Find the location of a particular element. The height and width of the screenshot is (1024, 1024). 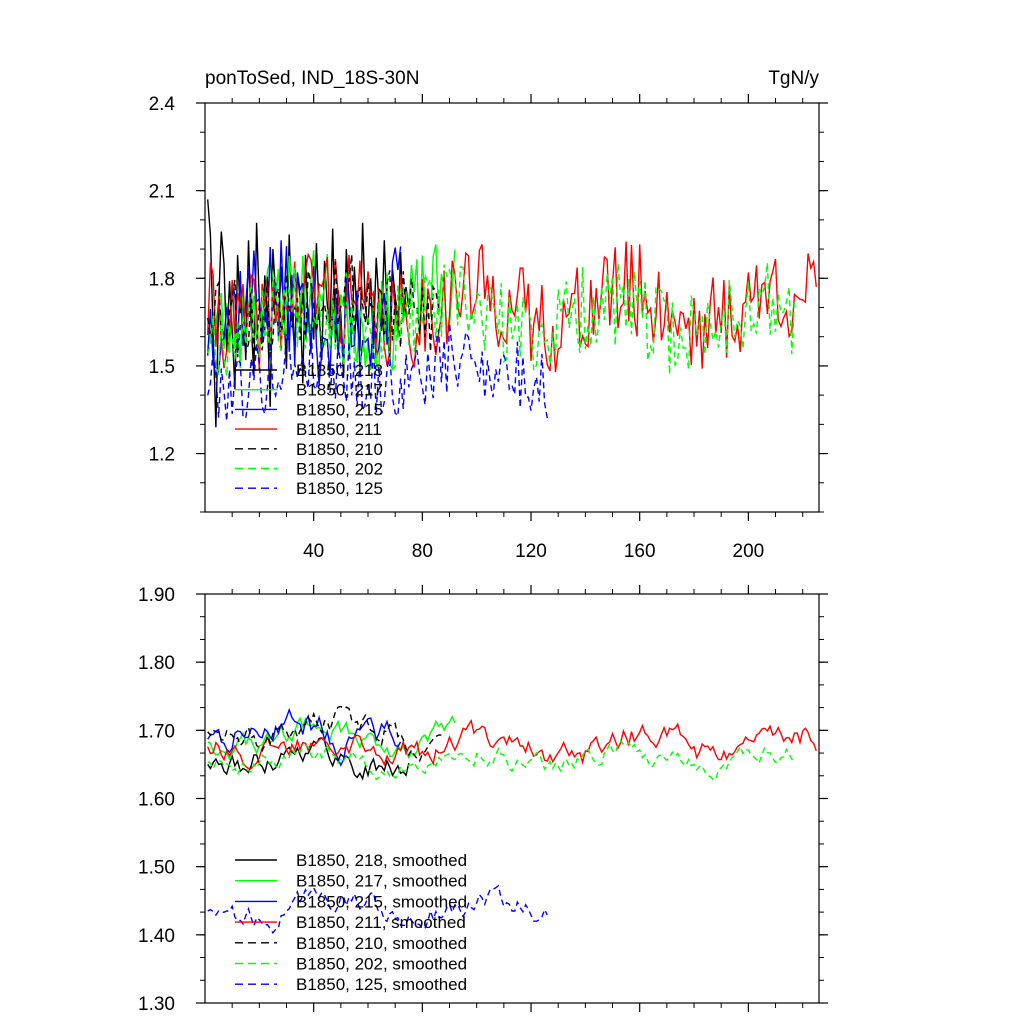

y-tick-label: 1.60 is located at coordinates (156, 800).